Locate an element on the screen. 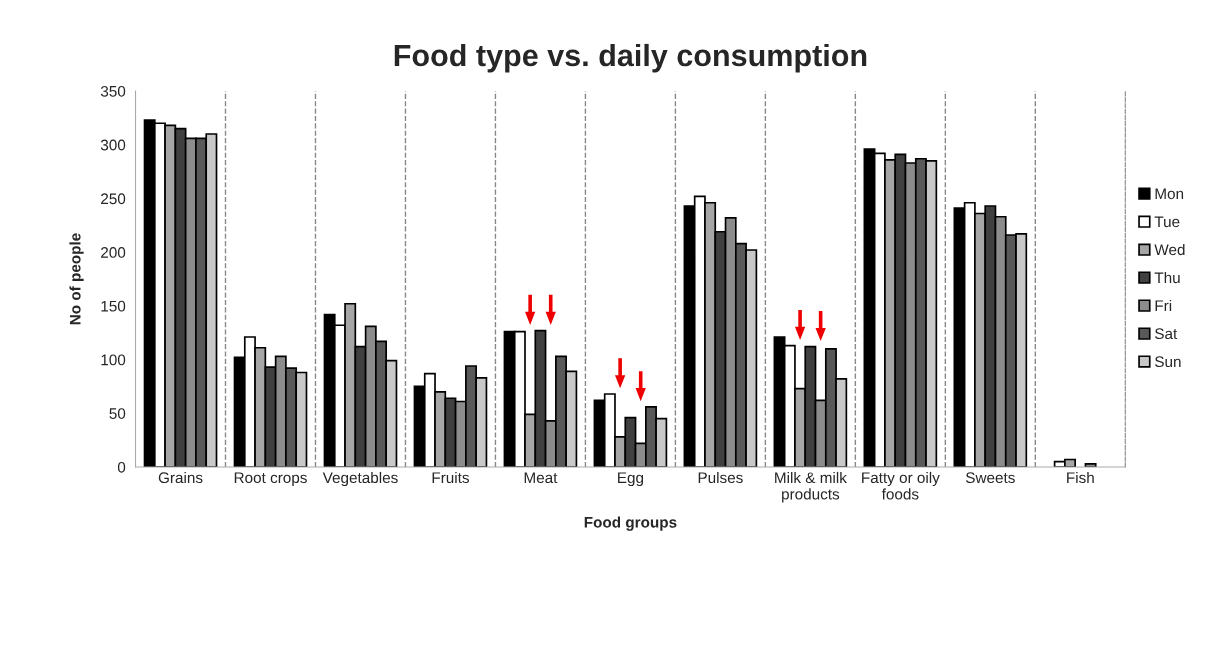 The width and height of the screenshot is (1210, 655). legend-label: Thu is located at coordinates (1167, 277).